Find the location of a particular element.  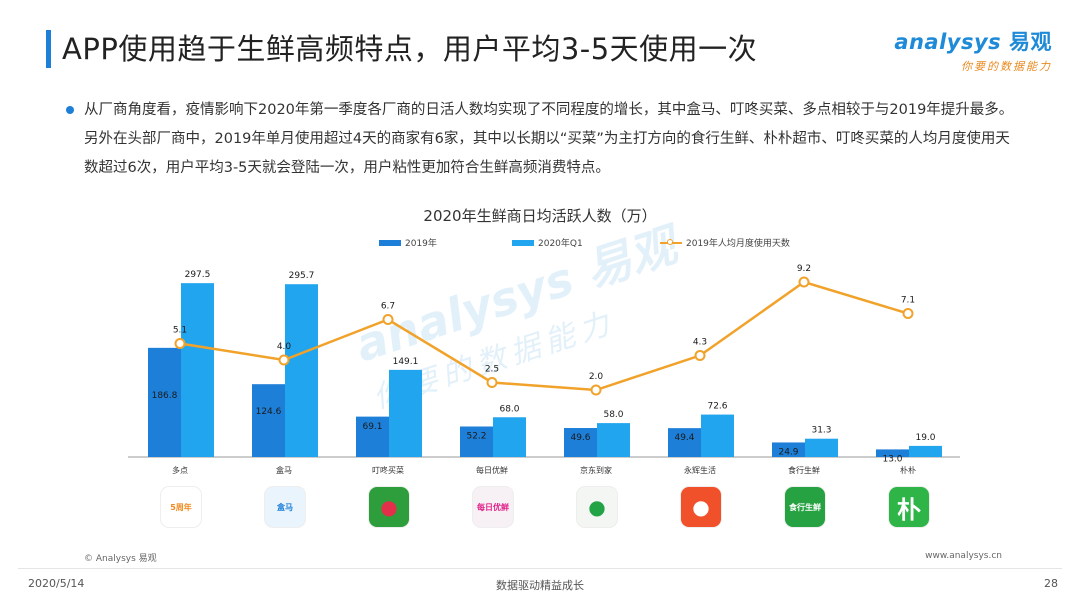

data-label-2019: 69.1 is located at coordinates (372, 427).